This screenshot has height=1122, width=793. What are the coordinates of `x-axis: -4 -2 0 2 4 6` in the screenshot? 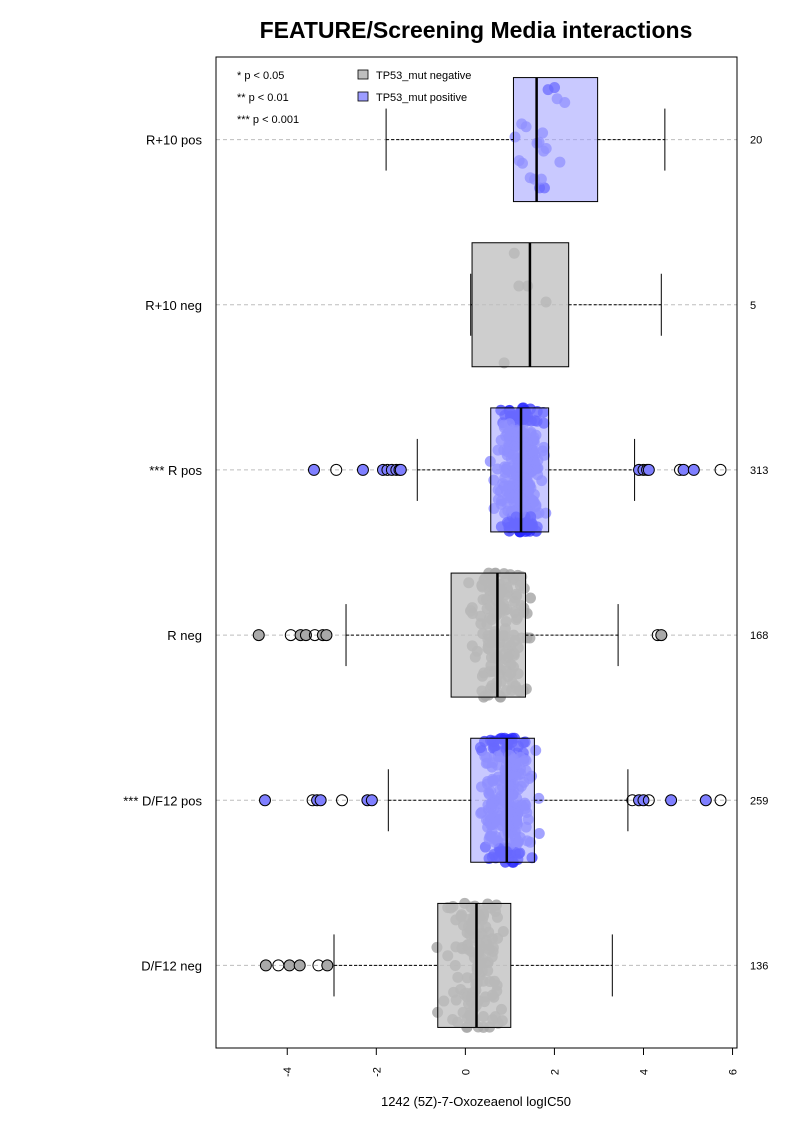 It's located at (511, 1062).